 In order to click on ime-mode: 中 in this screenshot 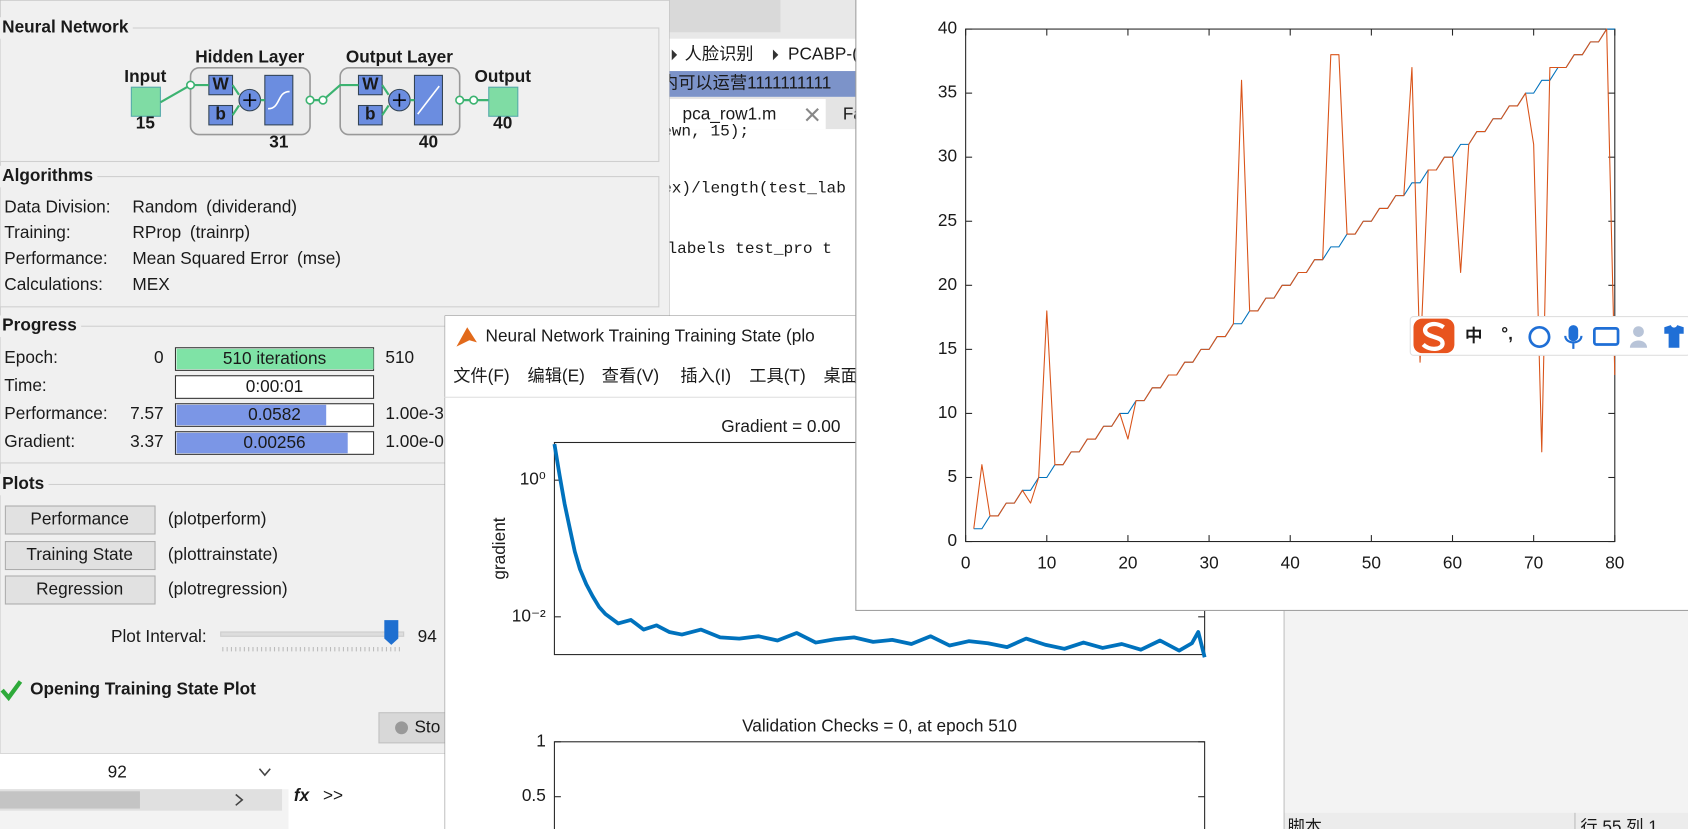, I will do `click(1473, 336)`.